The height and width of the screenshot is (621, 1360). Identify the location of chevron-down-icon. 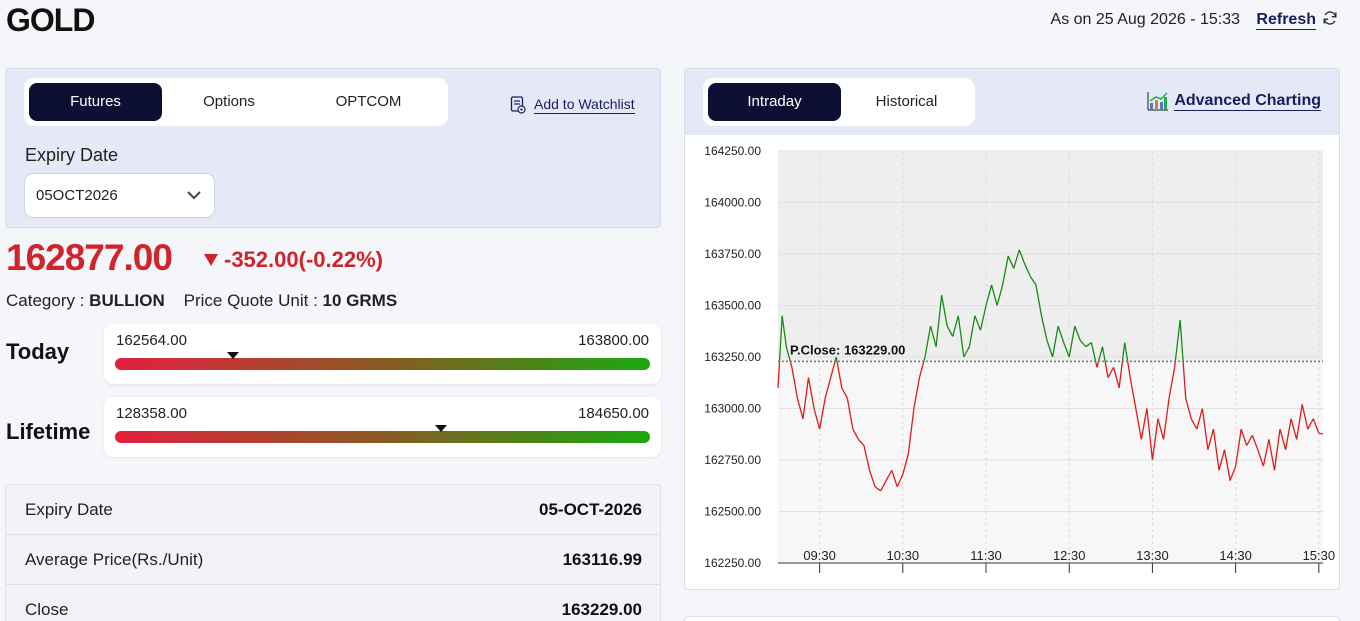
(194, 195).